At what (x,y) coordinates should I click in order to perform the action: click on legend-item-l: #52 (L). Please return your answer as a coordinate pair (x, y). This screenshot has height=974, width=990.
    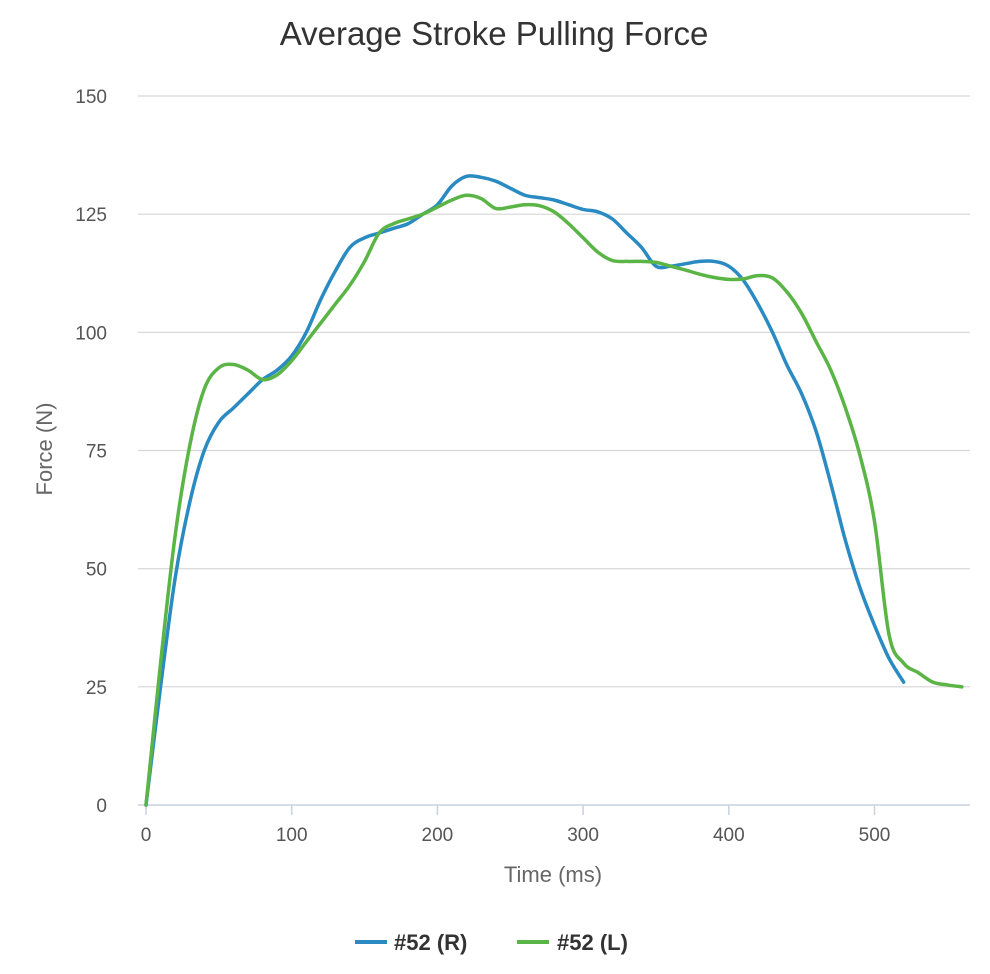
    Looking at the image, I should click on (572, 942).